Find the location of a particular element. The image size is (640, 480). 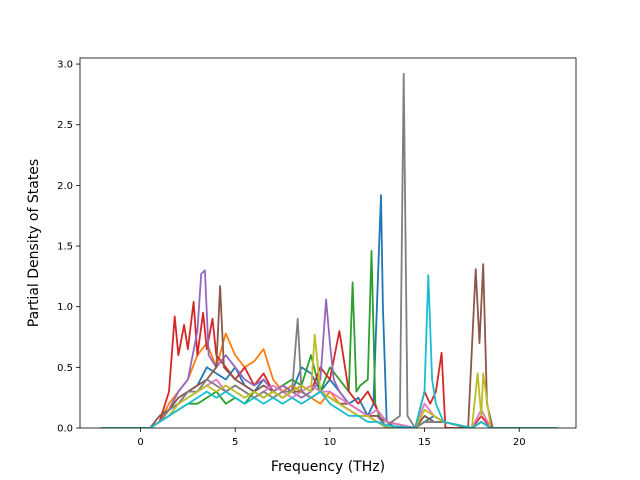

y-axis-label: Partial Density of States is located at coordinates (34, 243).